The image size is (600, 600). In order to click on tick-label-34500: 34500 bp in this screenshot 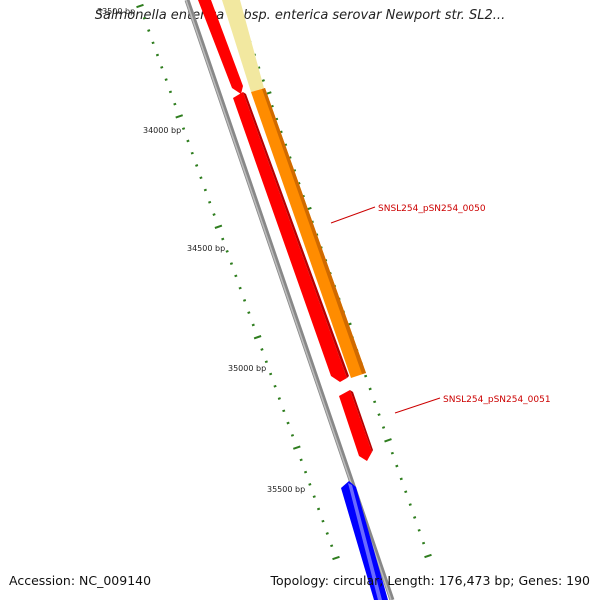, I will do `click(206, 248)`.